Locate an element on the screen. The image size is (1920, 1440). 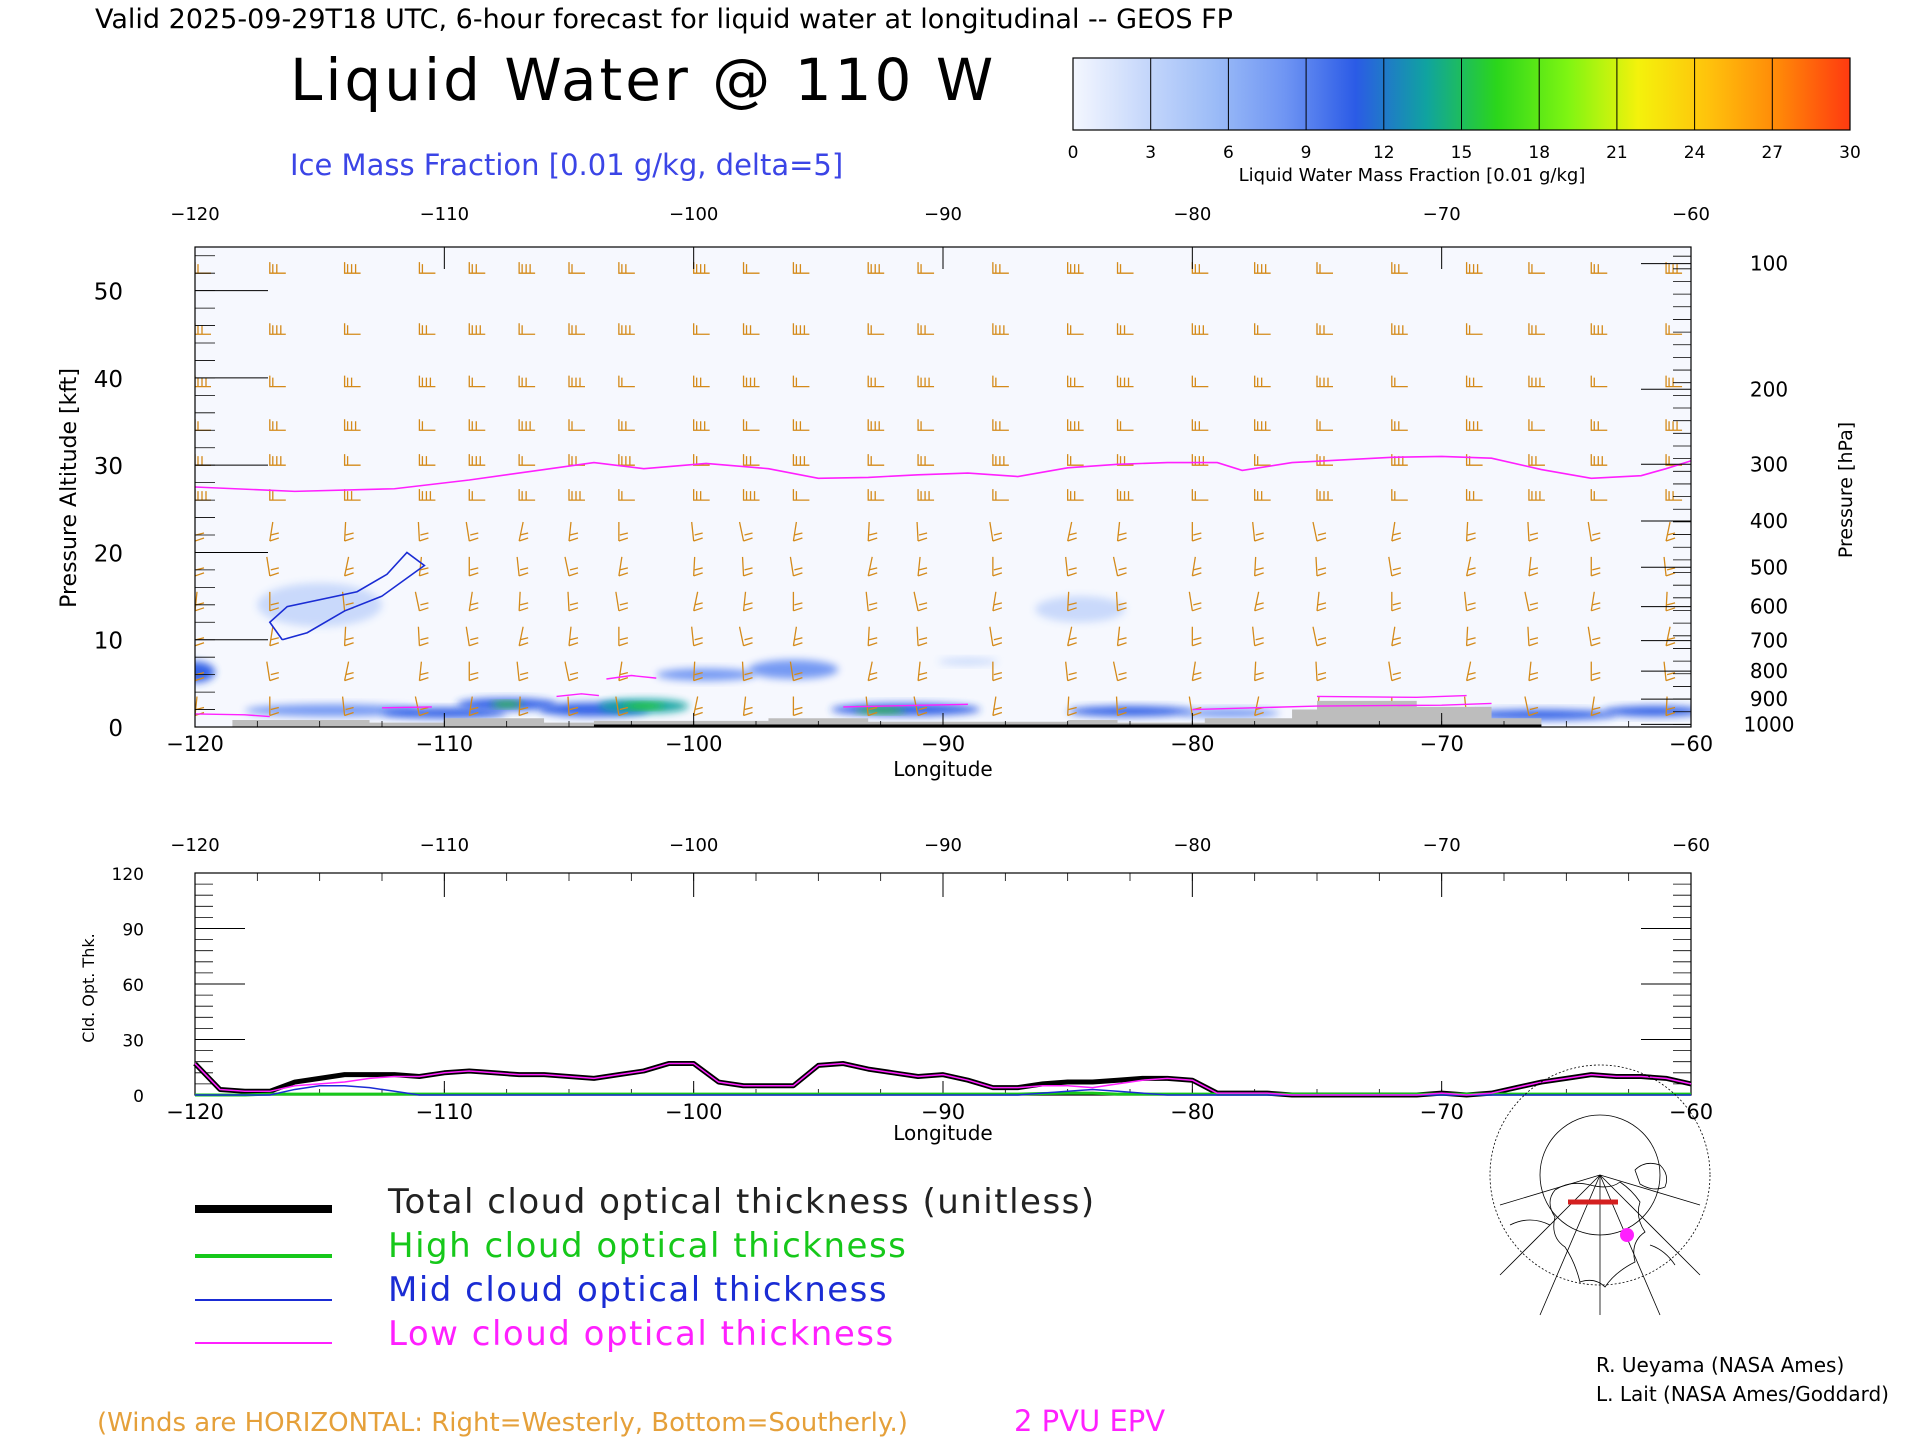
lower-y-tick-label: 30 is located at coordinates (133, 1042).